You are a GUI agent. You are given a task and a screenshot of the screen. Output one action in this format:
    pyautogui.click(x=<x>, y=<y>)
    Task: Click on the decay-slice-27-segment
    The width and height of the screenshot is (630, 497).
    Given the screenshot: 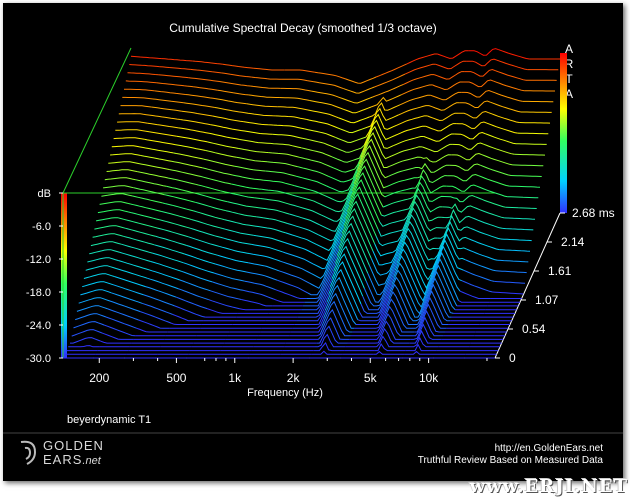 What is the action you would take?
    pyautogui.click(x=222, y=311)
    